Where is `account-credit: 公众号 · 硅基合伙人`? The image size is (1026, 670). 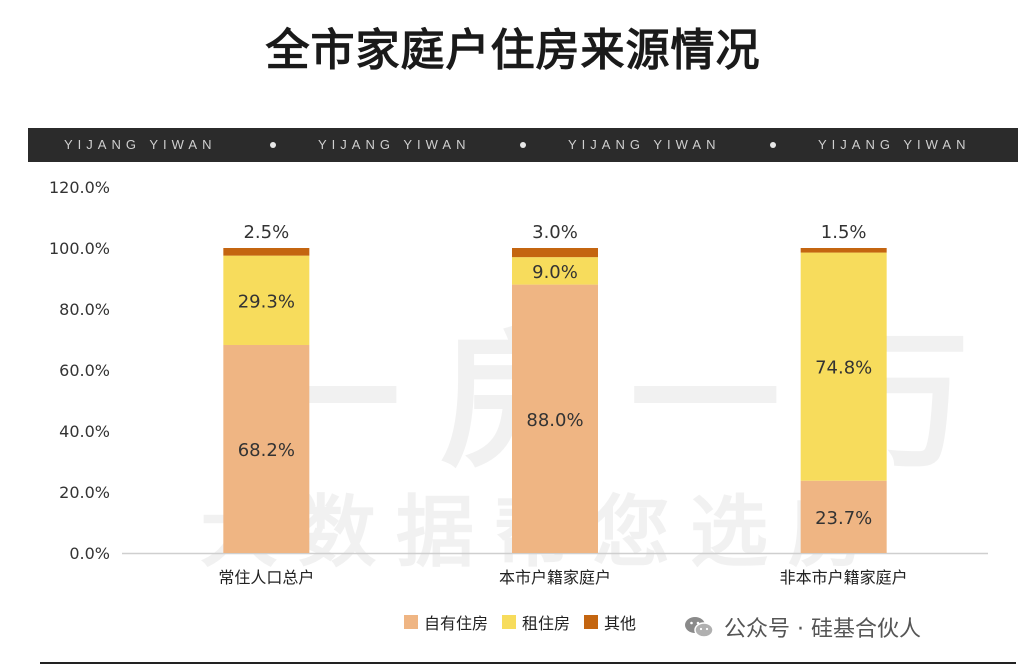
account-credit: 公众号 · 硅基合伙人 is located at coordinates (802, 627).